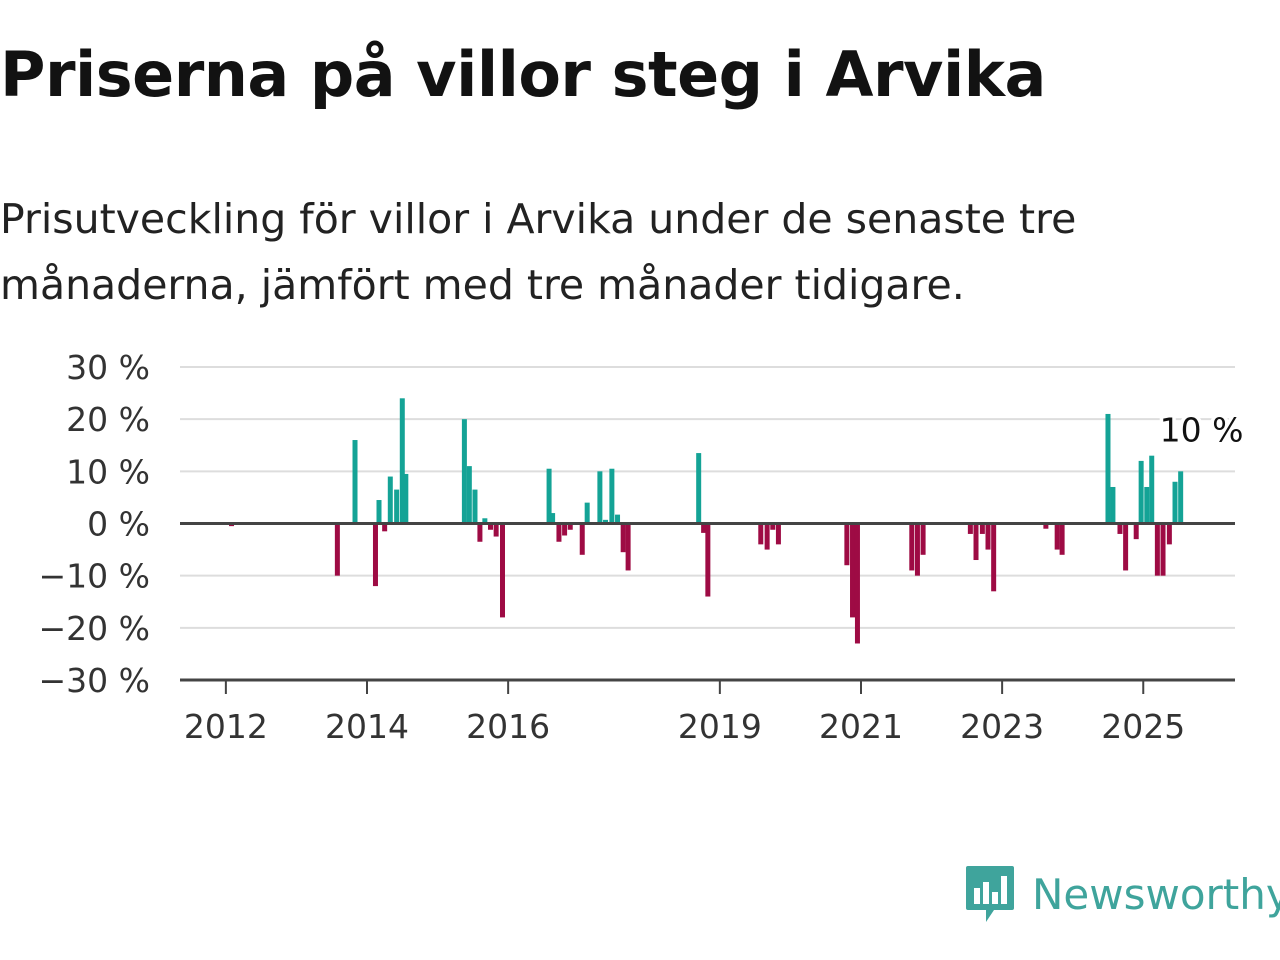 The width and height of the screenshot is (1280, 960). Describe the element at coordinates (226, 726) in the screenshot. I see `x-tick-label: 2012` at that location.